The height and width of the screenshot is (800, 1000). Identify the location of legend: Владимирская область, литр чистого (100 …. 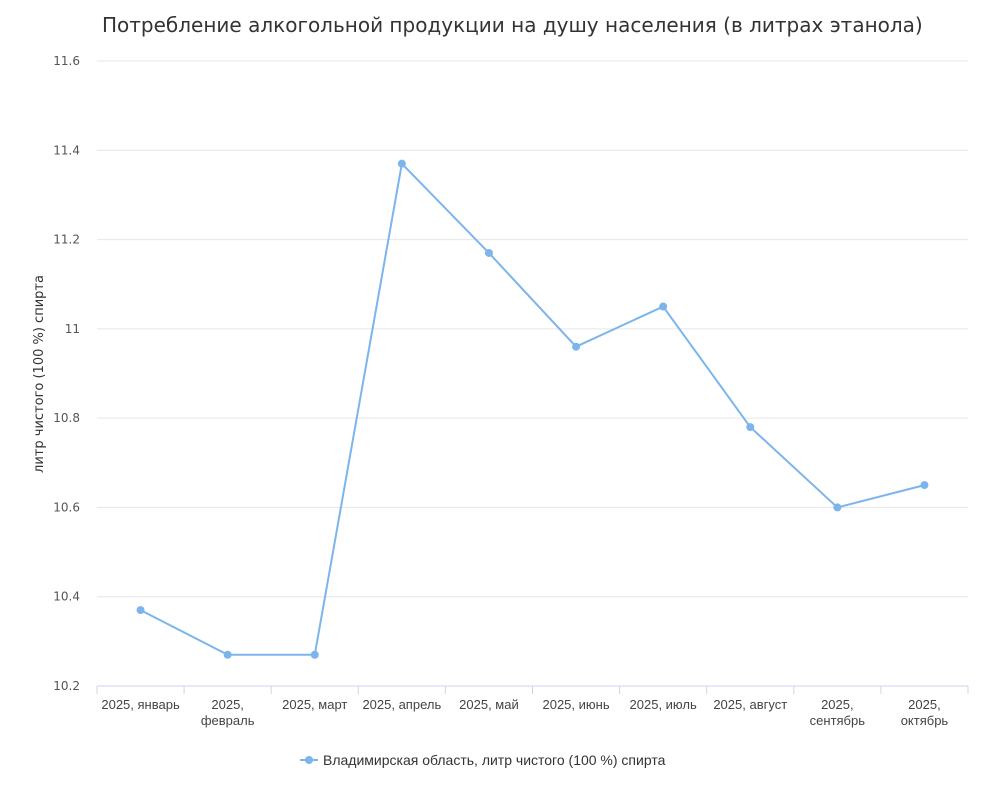
(483, 760).